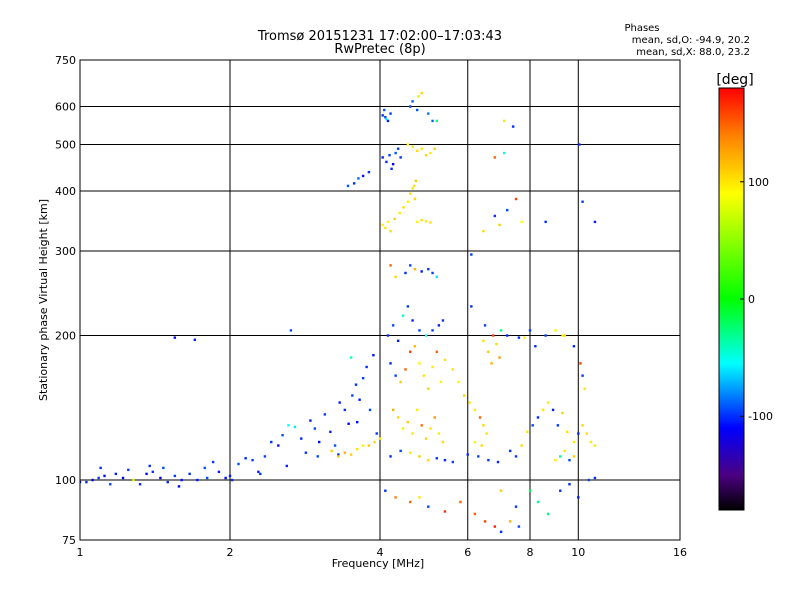 The height and width of the screenshot is (600, 800). I want to click on y-tick-label: 400, so click(65, 191).